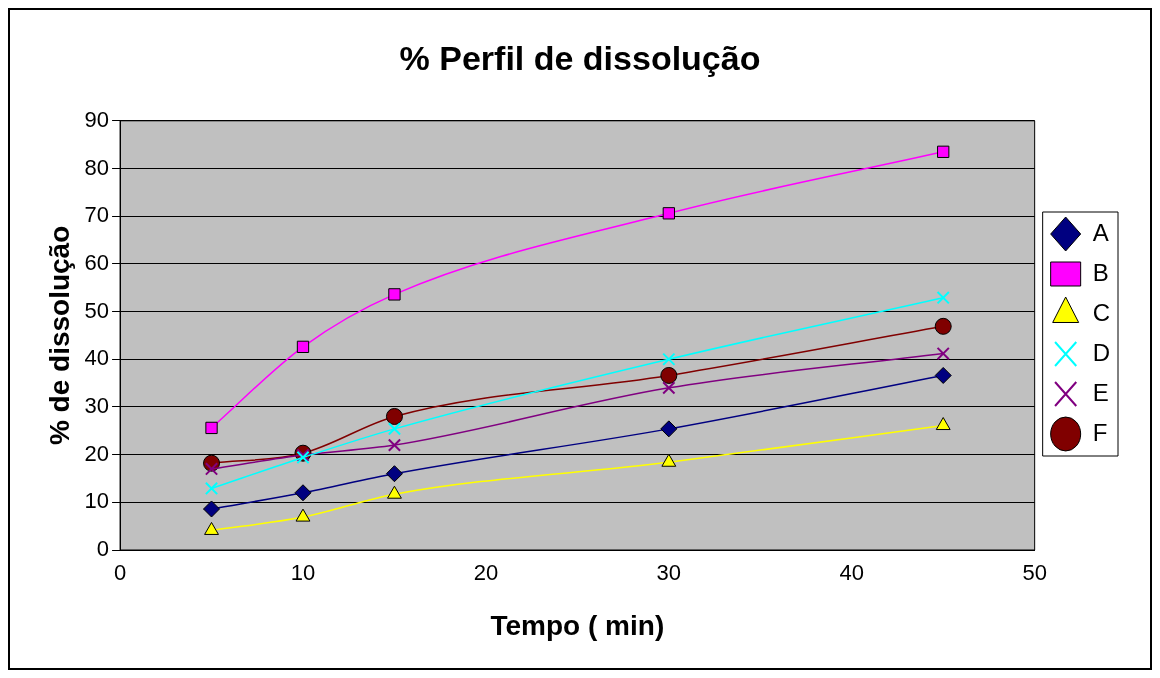  What do you see at coordinates (97, 405) in the screenshot?
I see `y-tick-label: 30` at bounding box center [97, 405].